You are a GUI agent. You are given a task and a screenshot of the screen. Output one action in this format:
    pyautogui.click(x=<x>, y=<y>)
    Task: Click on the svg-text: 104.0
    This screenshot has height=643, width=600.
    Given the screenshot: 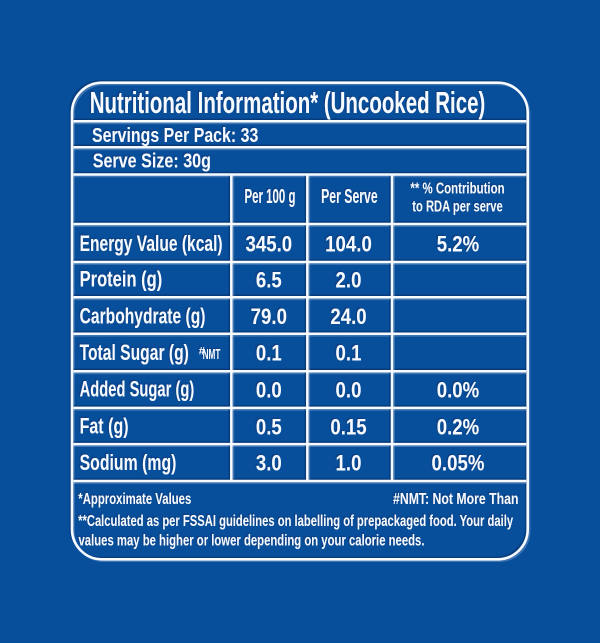 What is the action you would take?
    pyautogui.click(x=348, y=244)
    